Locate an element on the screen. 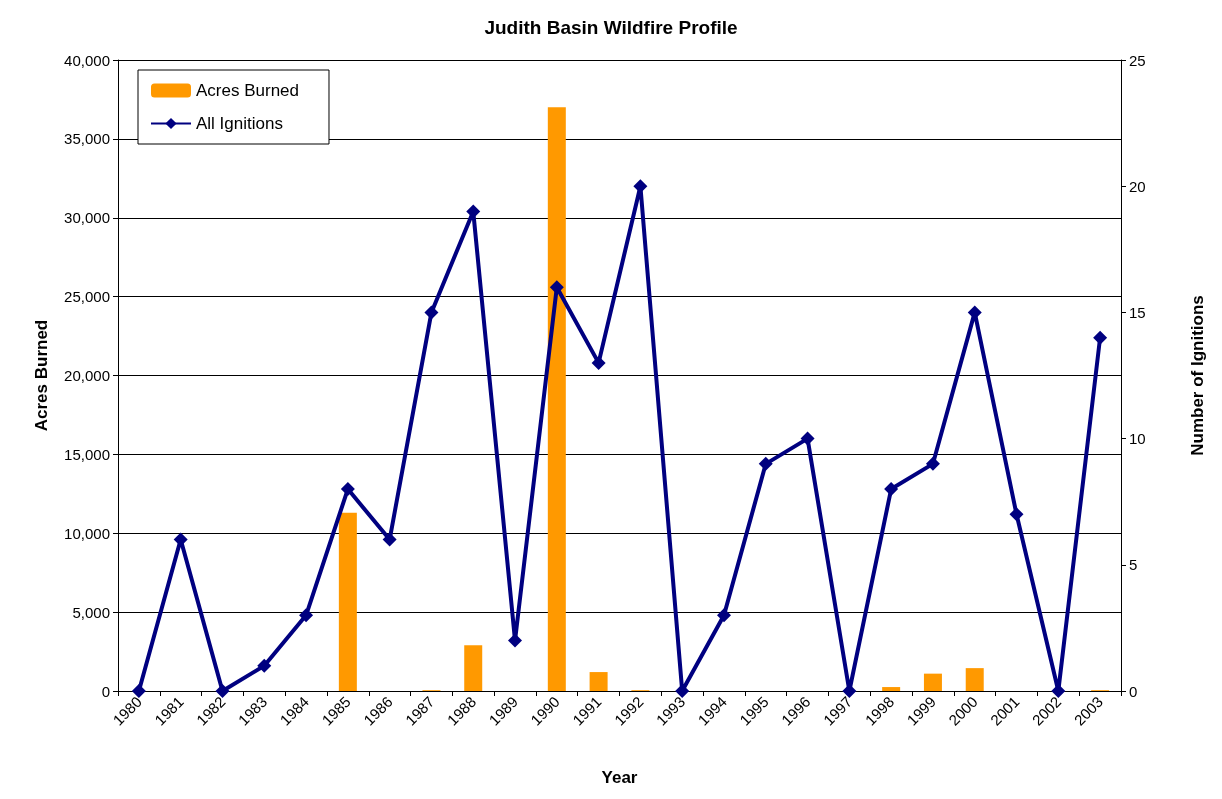  y-tick-label: 20,000 is located at coordinates (87, 375).